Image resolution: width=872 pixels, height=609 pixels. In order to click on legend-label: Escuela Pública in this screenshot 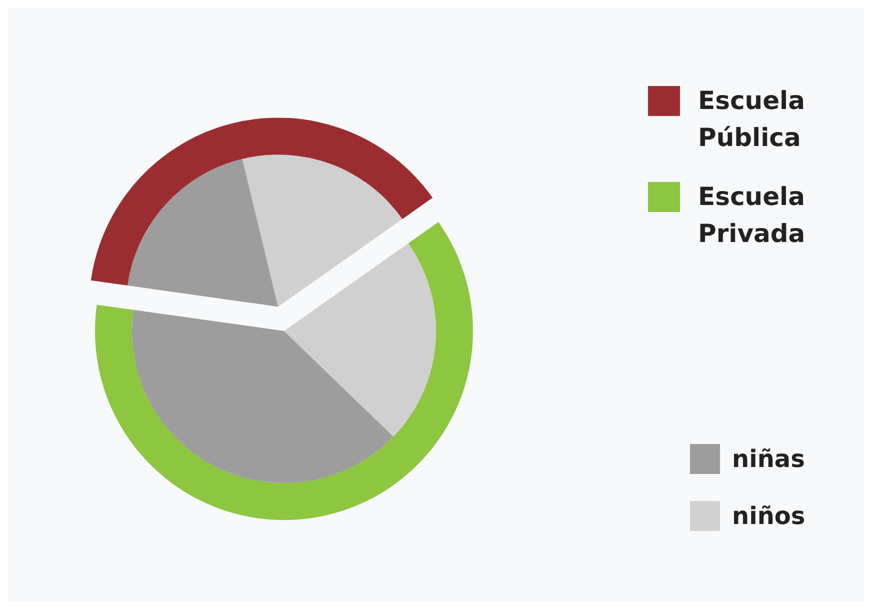, I will do `click(752, 119)`.